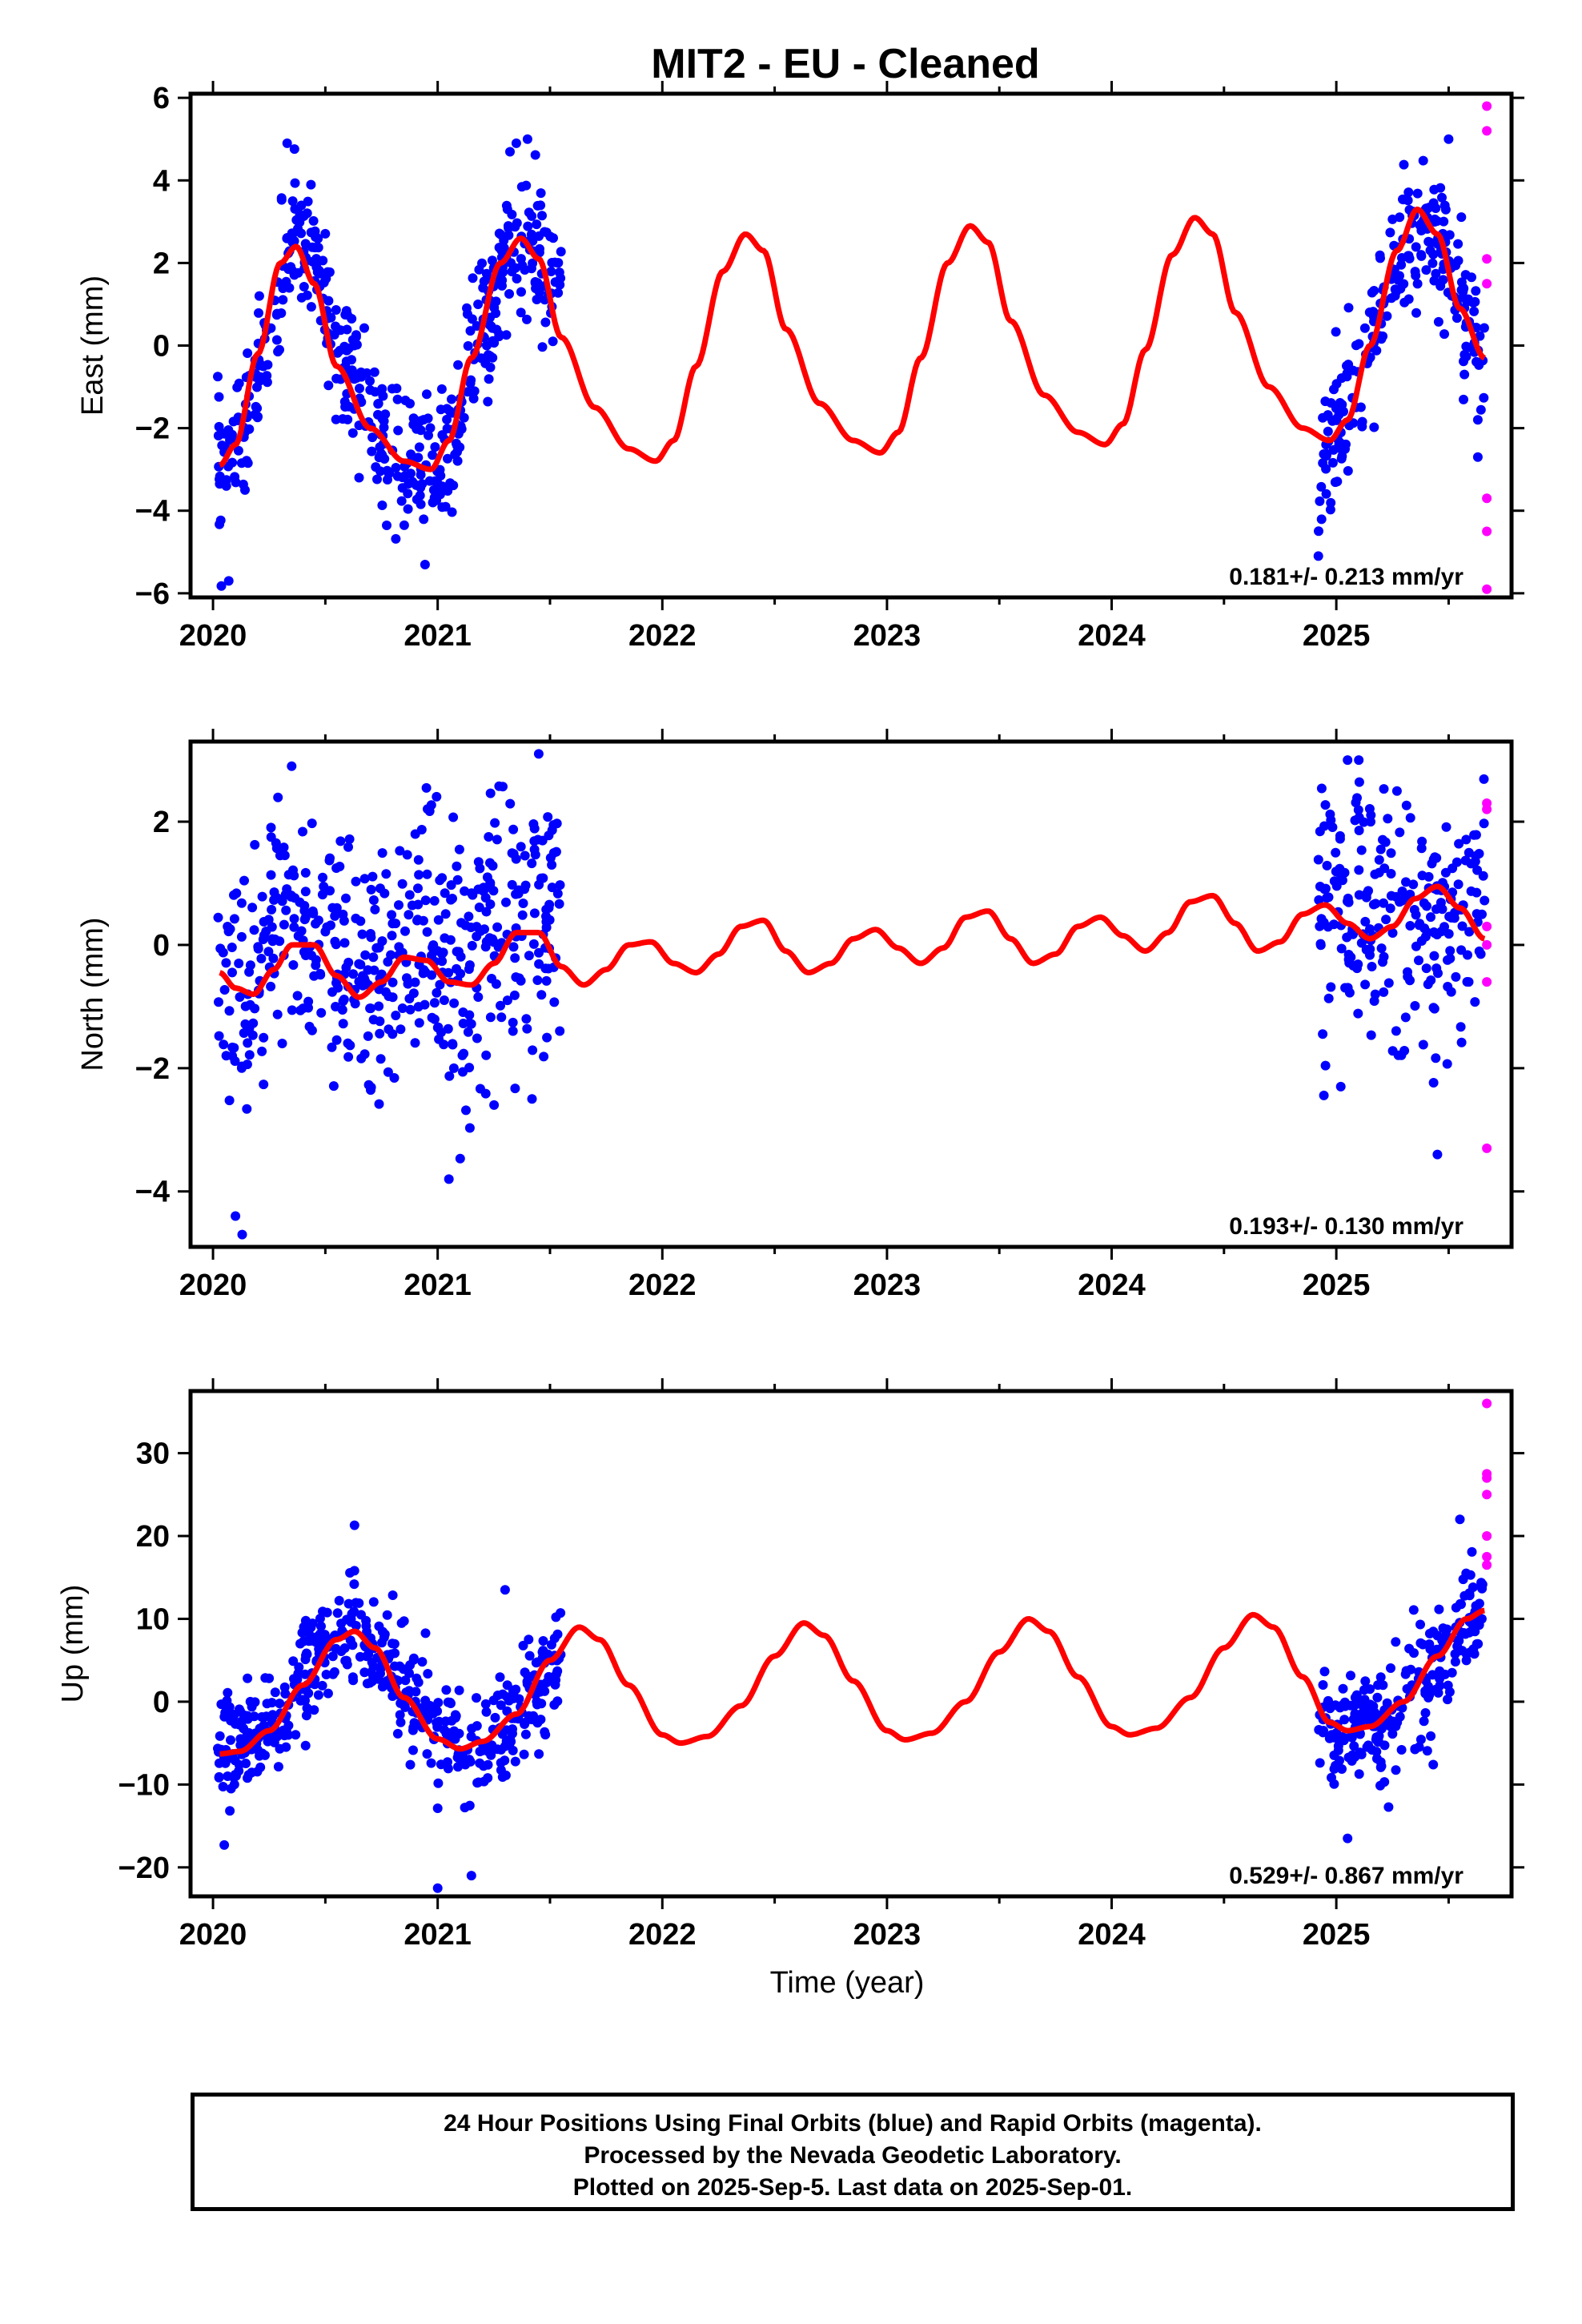 This screenshot has height=2324, width=1582. What do you see at coordinates (845, 64) in the screenshot?
I see `chart-title: MIT2 - EU - Cleaned` at bounding box center [845, 64].